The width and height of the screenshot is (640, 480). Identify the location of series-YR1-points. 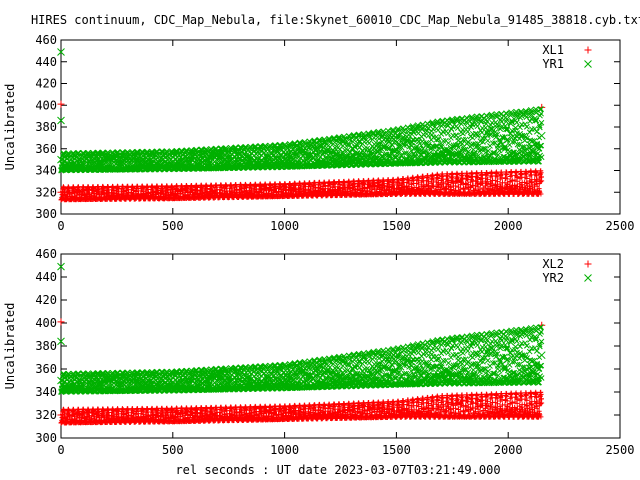
(301, 140).